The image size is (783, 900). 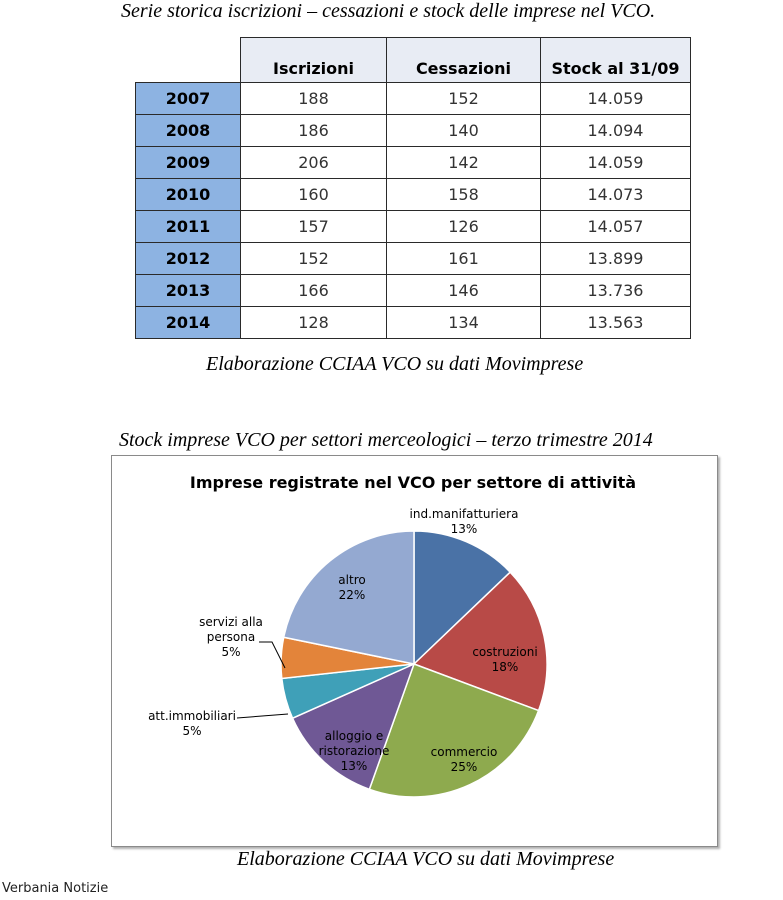 I want to click on stock-cell: 13.563, so click(x=615, y=322).